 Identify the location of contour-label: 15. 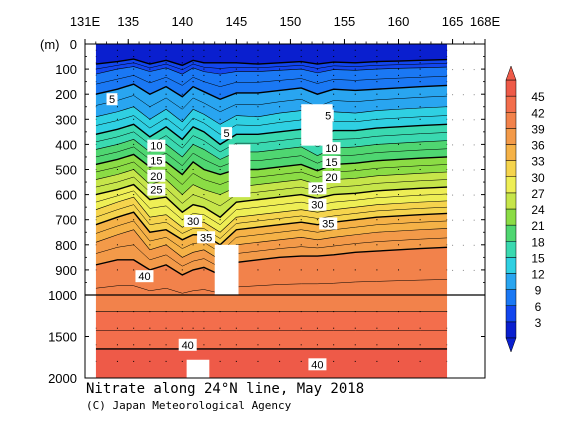
(331, 163).